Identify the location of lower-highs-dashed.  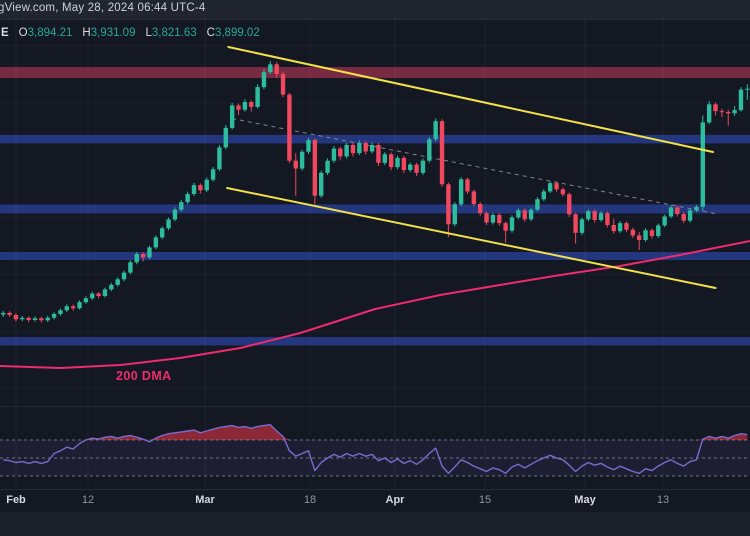
(475, 166).